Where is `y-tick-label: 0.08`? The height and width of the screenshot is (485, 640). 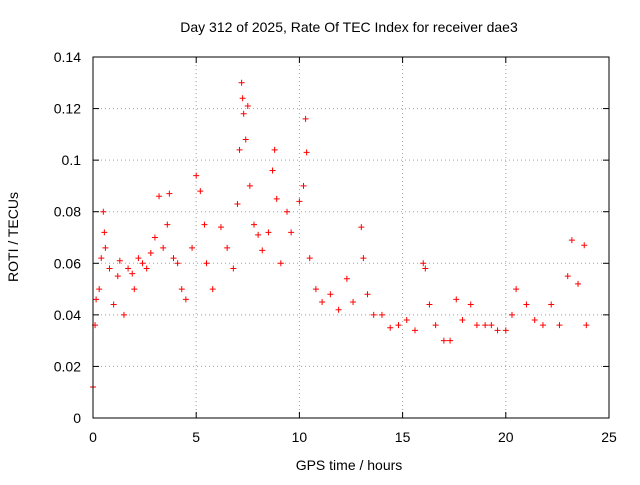
y-tick-label: 0.08 is located at coordinates (67, 212).